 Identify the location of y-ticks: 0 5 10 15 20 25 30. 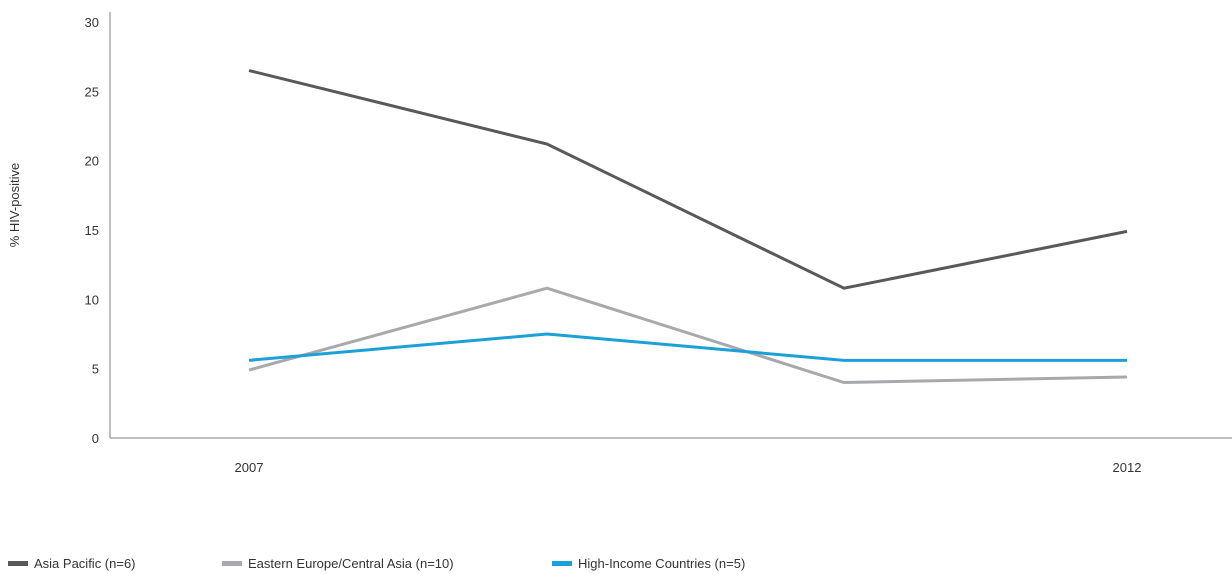
(92, 230).